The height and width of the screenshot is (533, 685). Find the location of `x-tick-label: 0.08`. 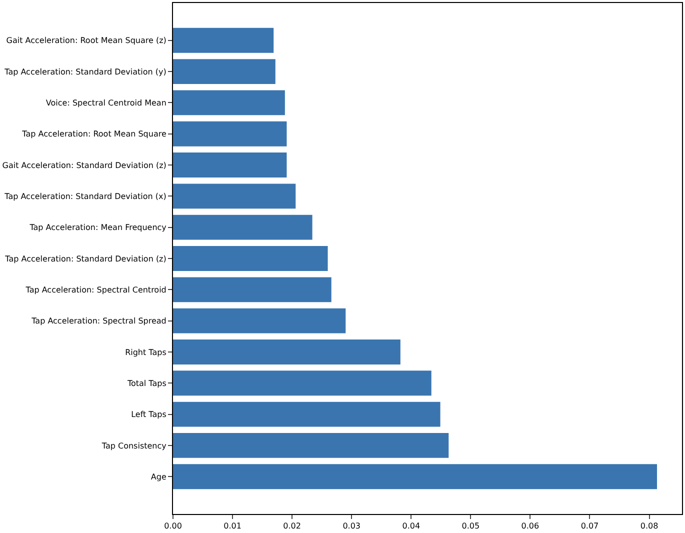

x-tick-label: 0.08 is located at coordinates (649, 526).